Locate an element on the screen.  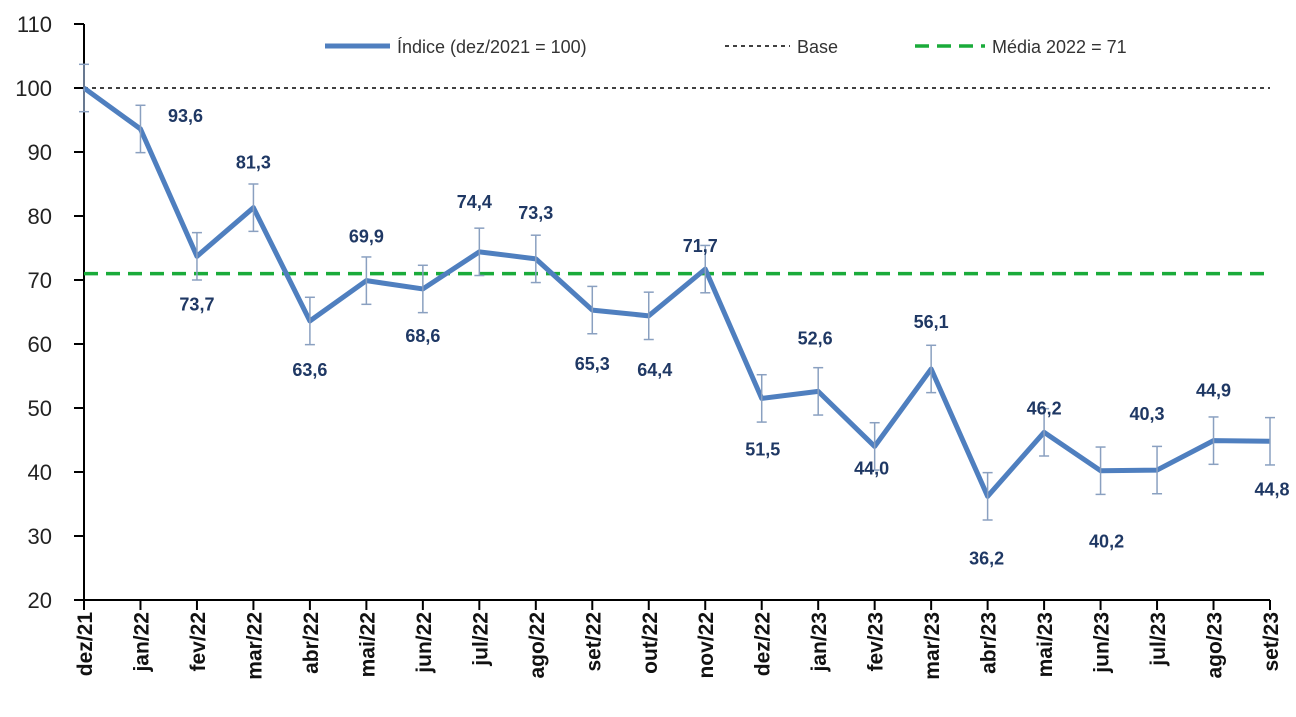
x-tick-label: ago/23 is located at coordinates (1215, 645).